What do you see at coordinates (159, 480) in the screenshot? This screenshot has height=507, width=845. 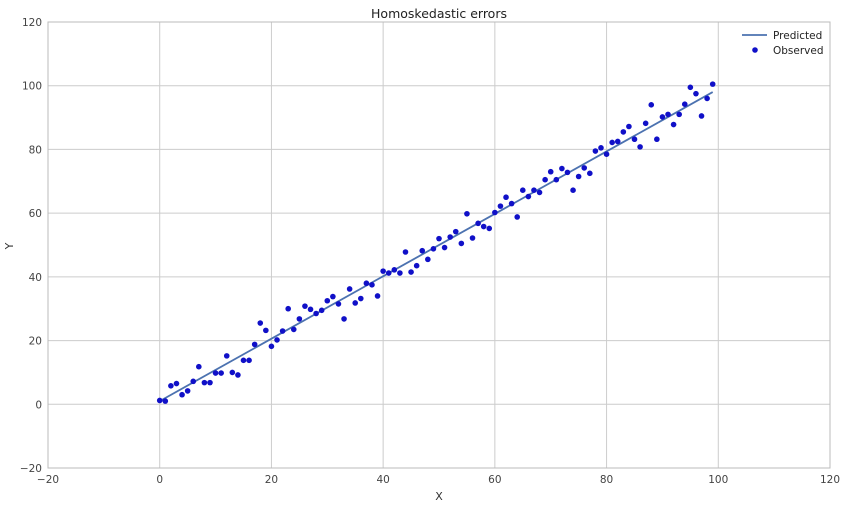 I see `x-tick-label: 0` at bounding box center [159, 480].